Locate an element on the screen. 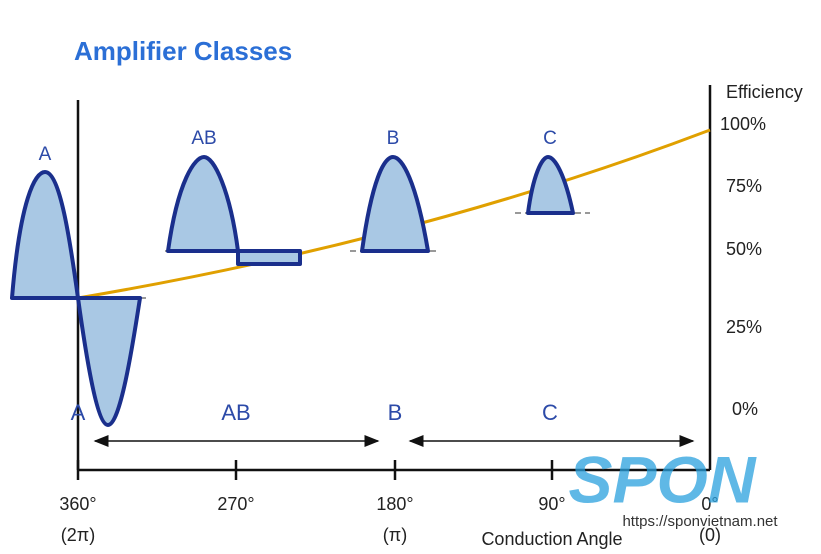 The image size is (821, 554). angle-label: Conduction Angle is located at coordinates (551, 539).